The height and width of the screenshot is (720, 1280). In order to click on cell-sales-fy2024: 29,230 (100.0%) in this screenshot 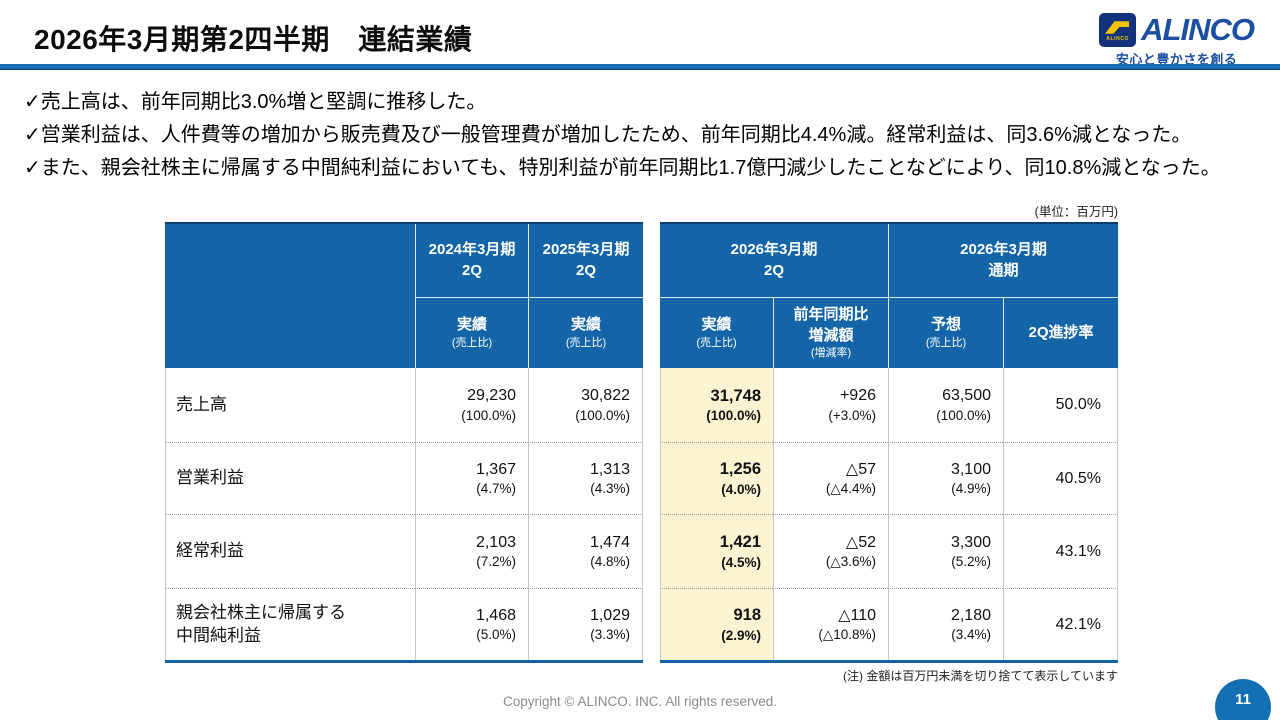, I will do `click(471, 405)`.